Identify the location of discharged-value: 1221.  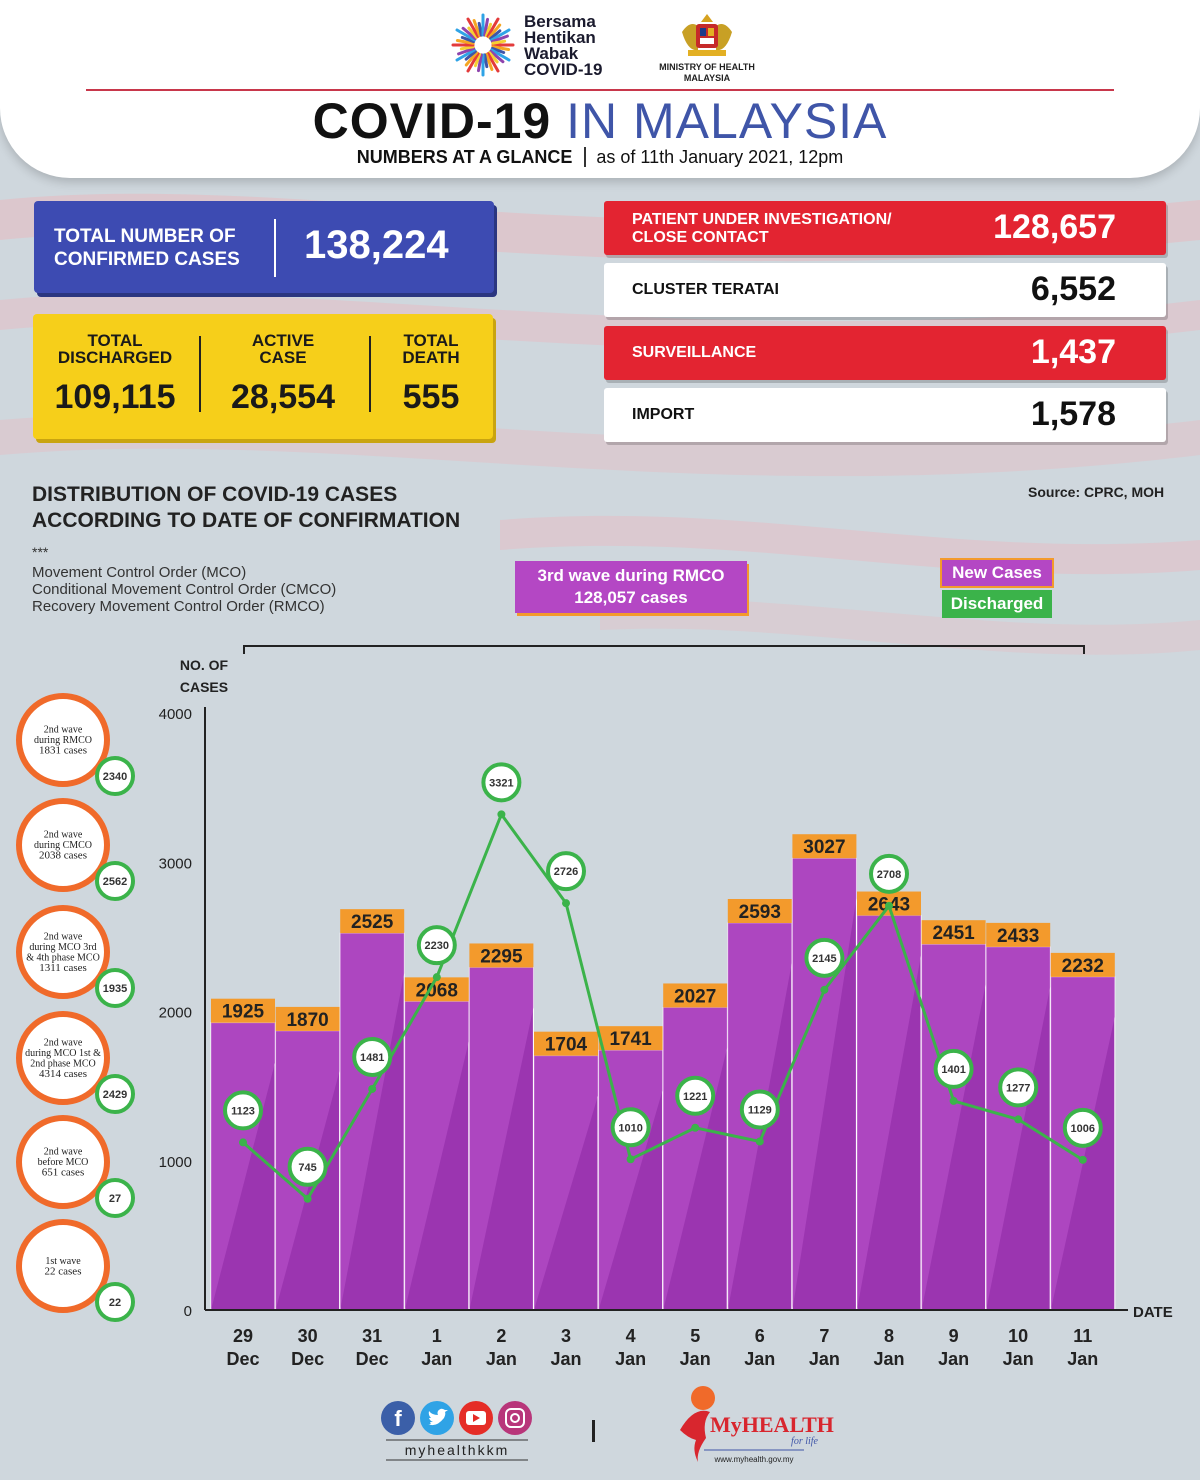
(695, 1097).